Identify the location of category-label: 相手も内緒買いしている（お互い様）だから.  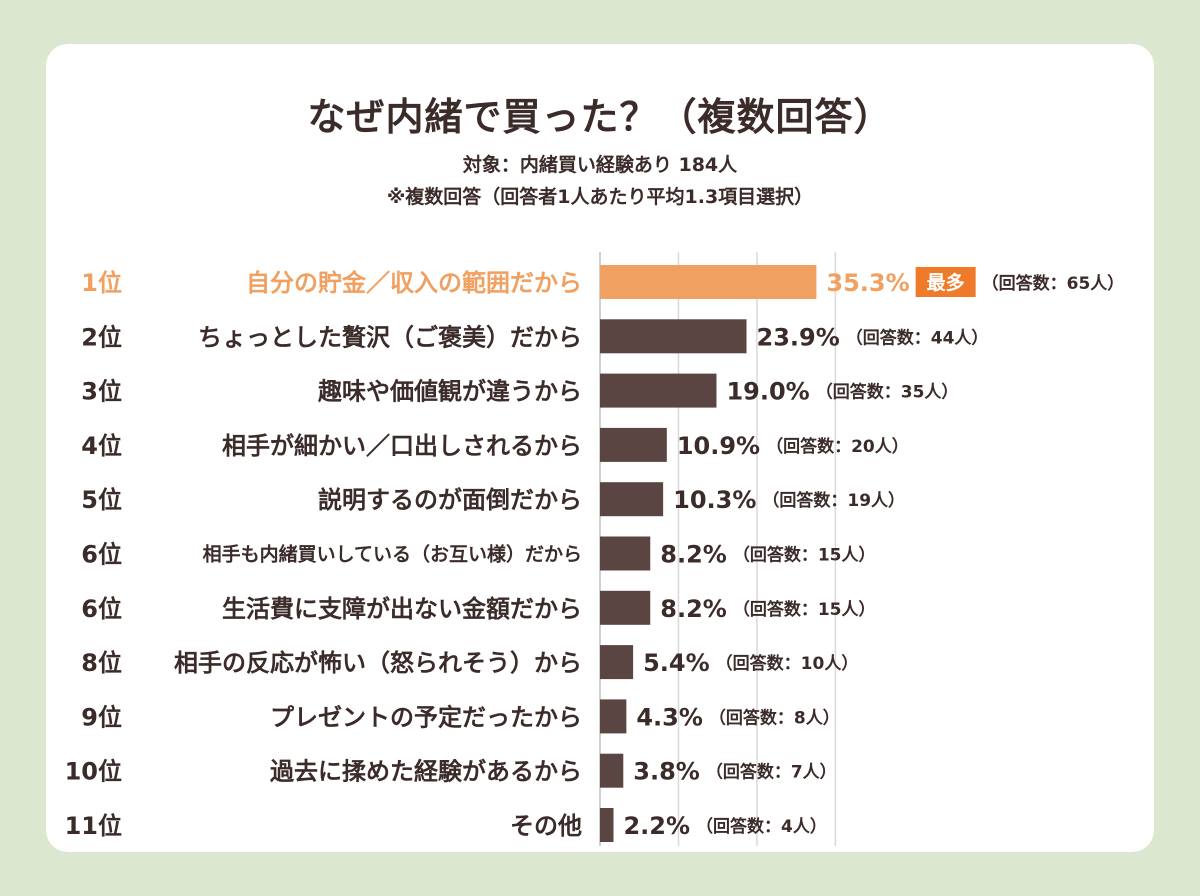
(392, 554).